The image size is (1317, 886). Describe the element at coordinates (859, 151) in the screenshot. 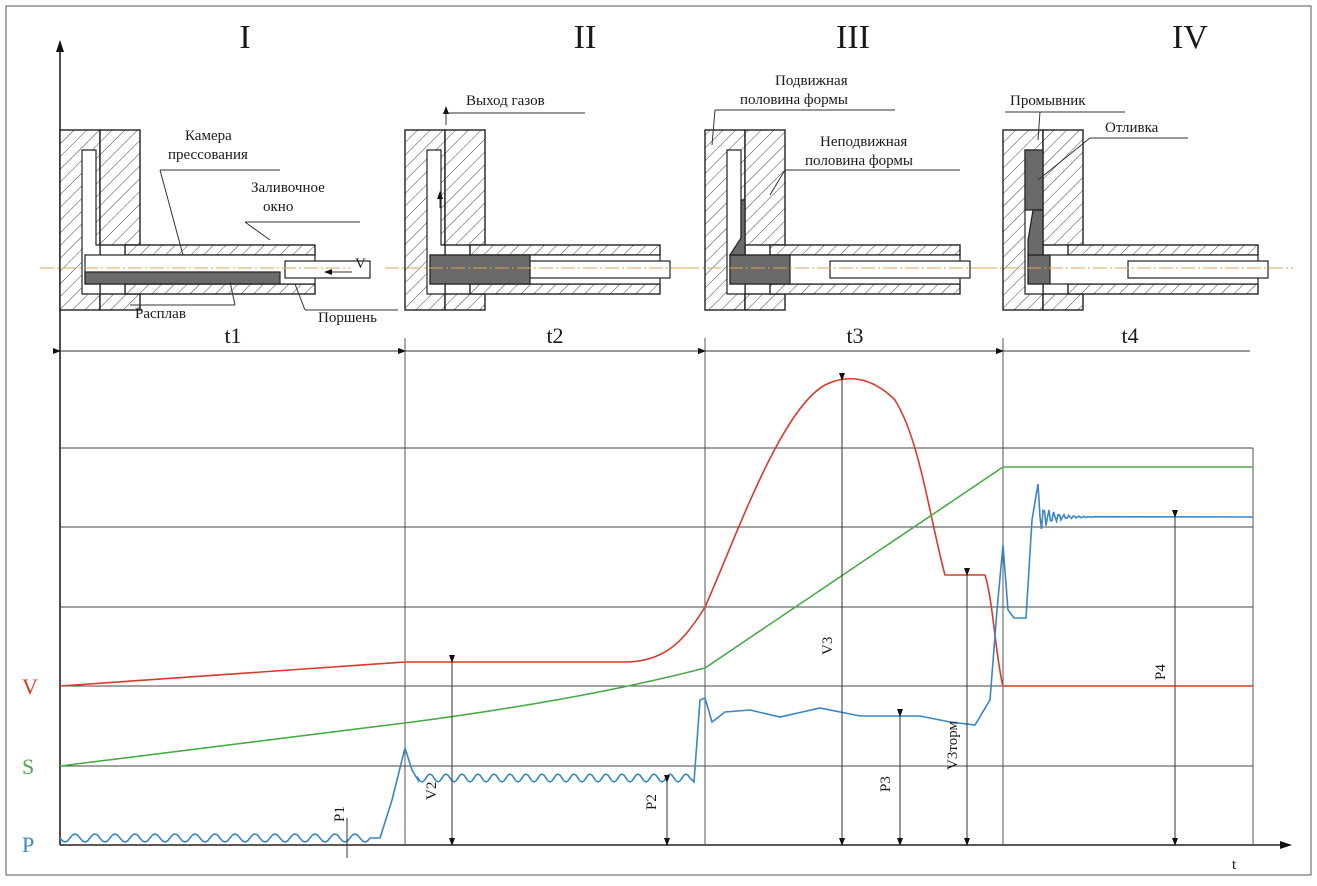

I see `label-fixed-half: Неподвижная половина формы` at that location.